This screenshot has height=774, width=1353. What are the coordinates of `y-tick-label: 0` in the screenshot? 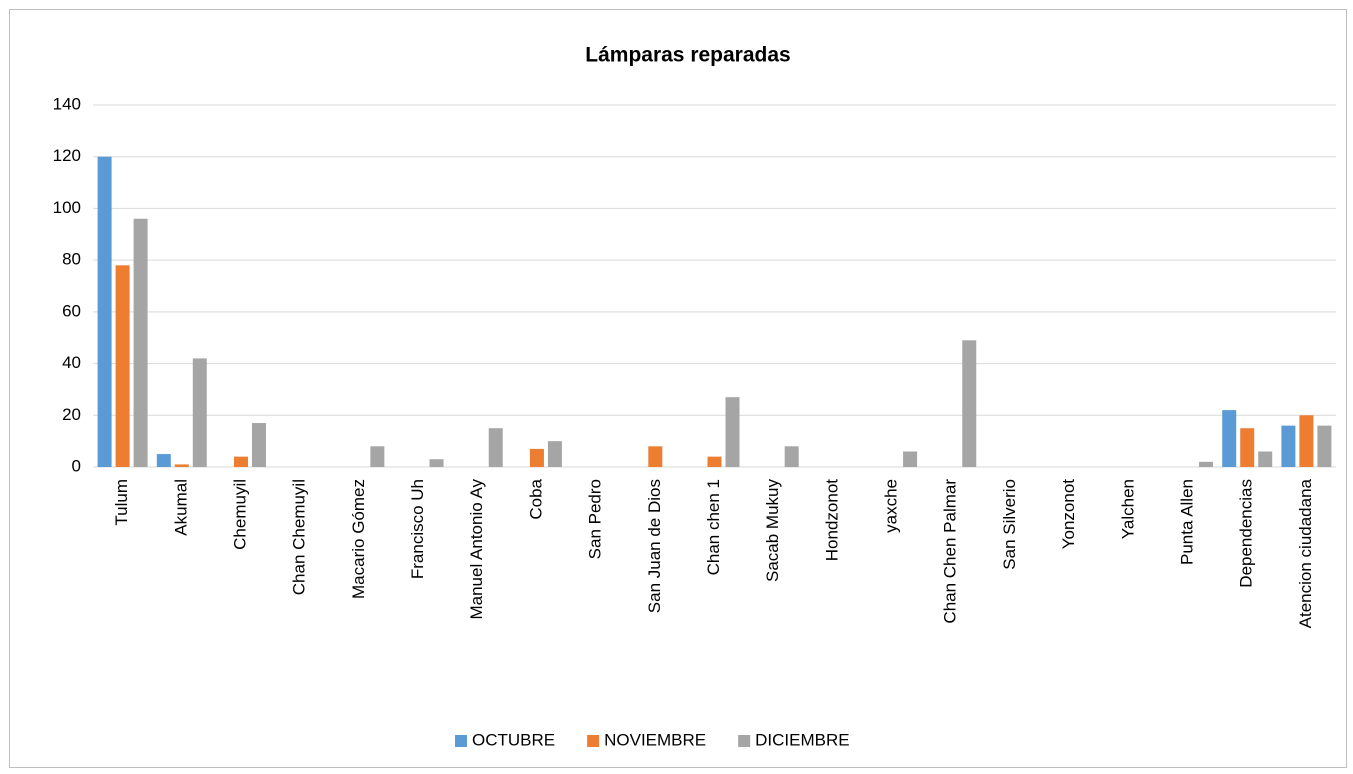 It's located at (76, 465).